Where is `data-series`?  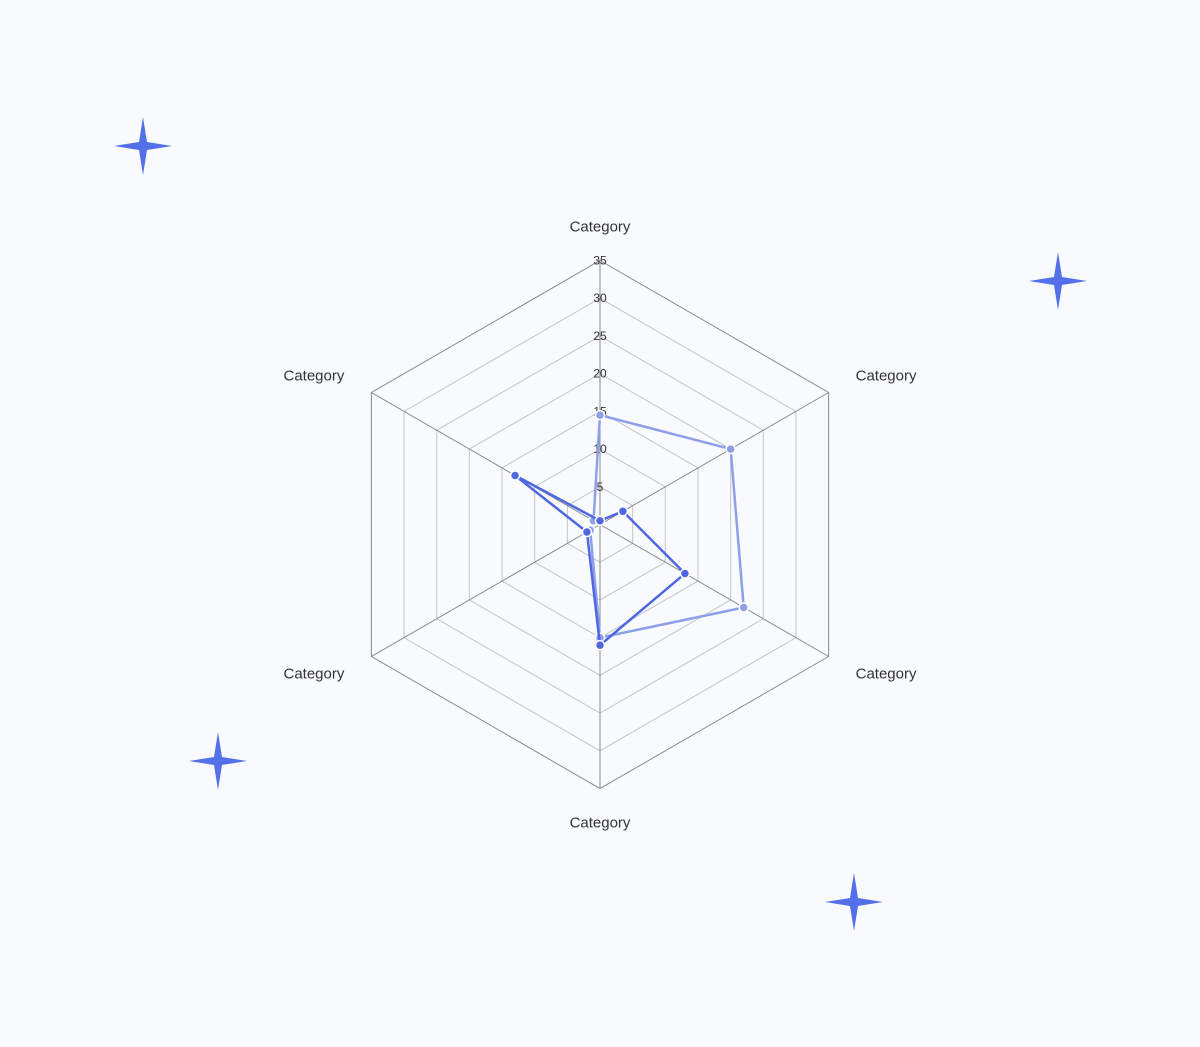
data-series is located at coordinates (630, 530).